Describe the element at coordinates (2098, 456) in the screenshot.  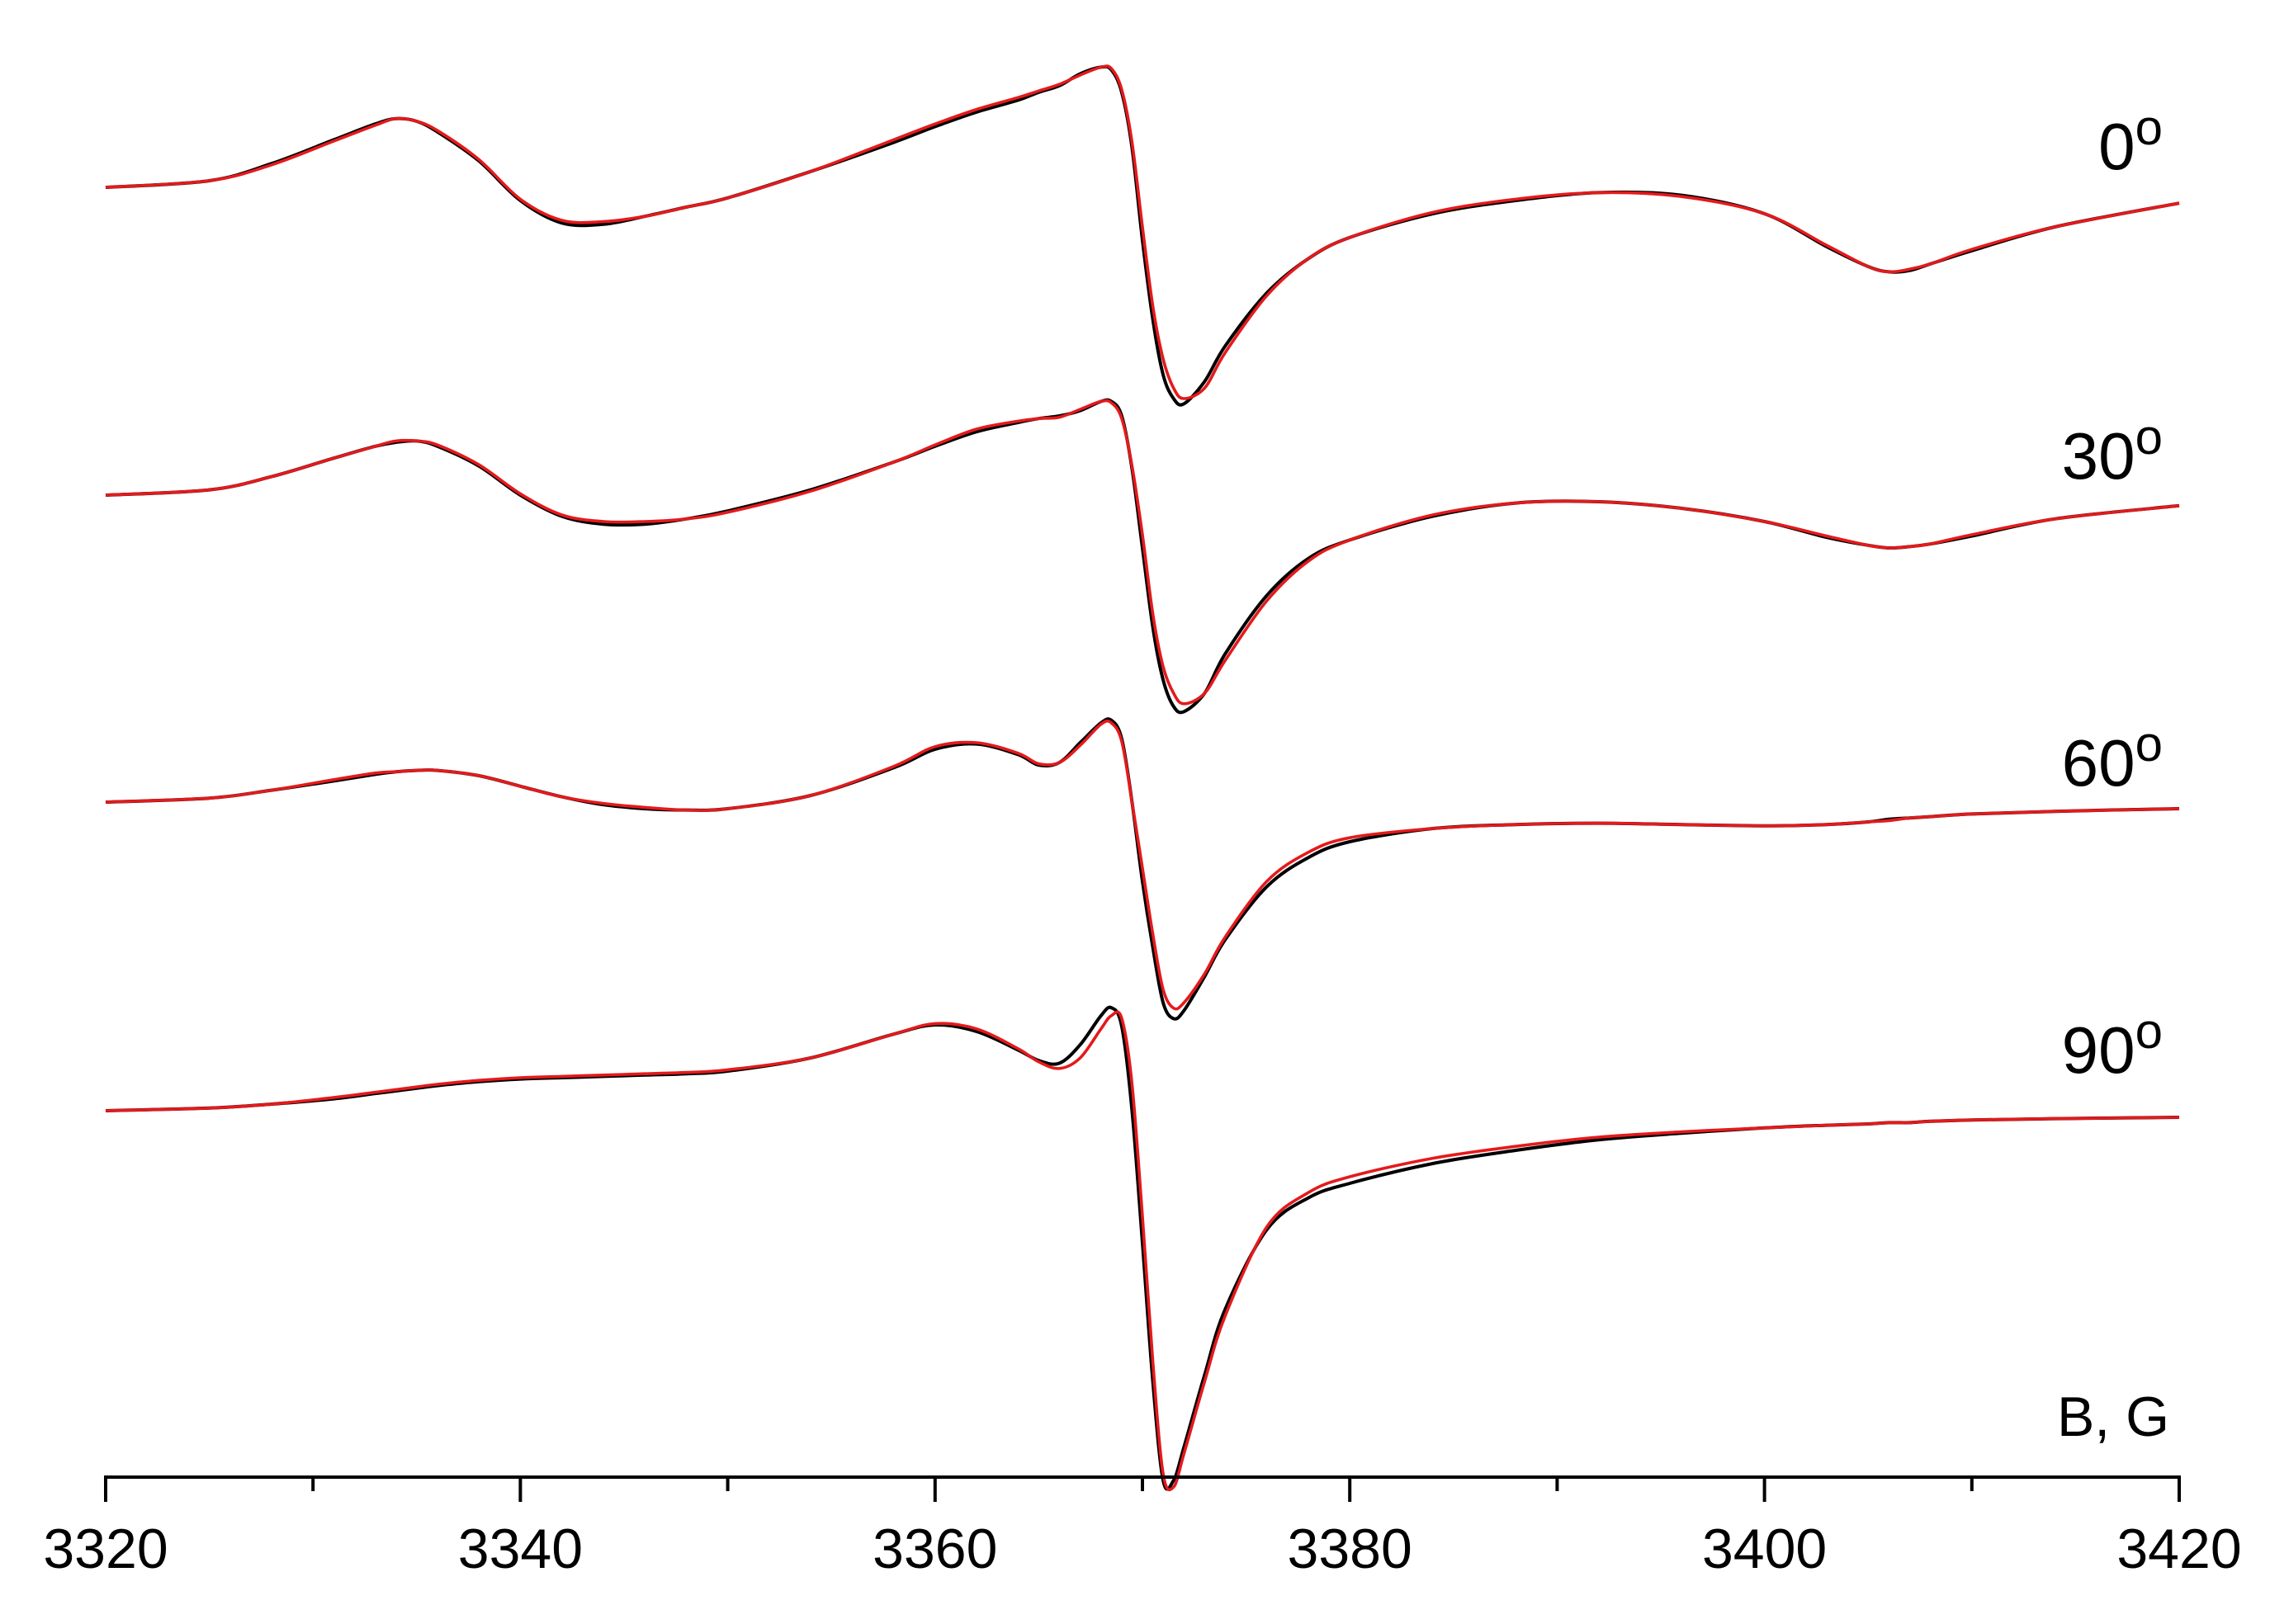
I see `angle-value: 30` at that location.